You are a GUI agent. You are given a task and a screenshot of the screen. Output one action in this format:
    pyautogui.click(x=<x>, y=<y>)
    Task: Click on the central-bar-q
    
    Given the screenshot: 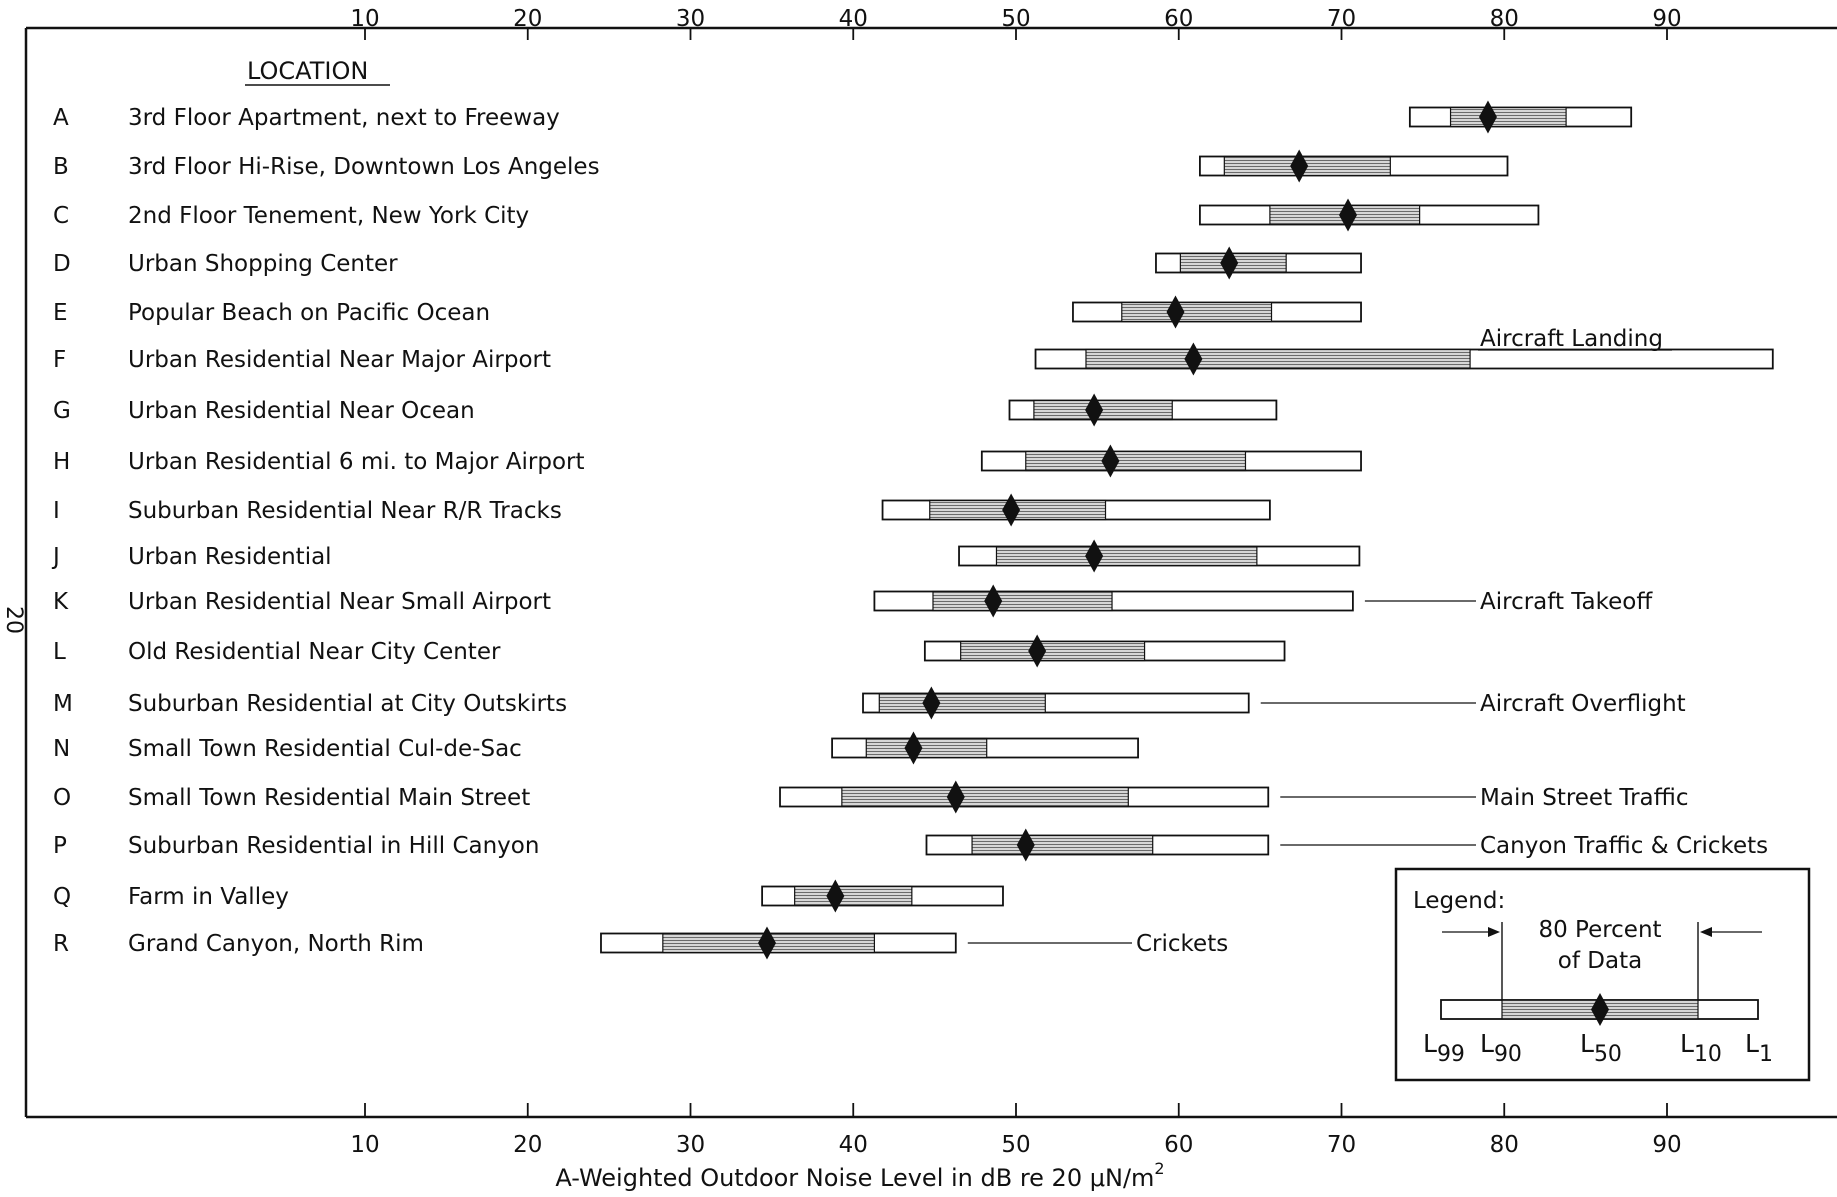 What is the action you would take?
    pyautogui.click(x=853, y=896)
    